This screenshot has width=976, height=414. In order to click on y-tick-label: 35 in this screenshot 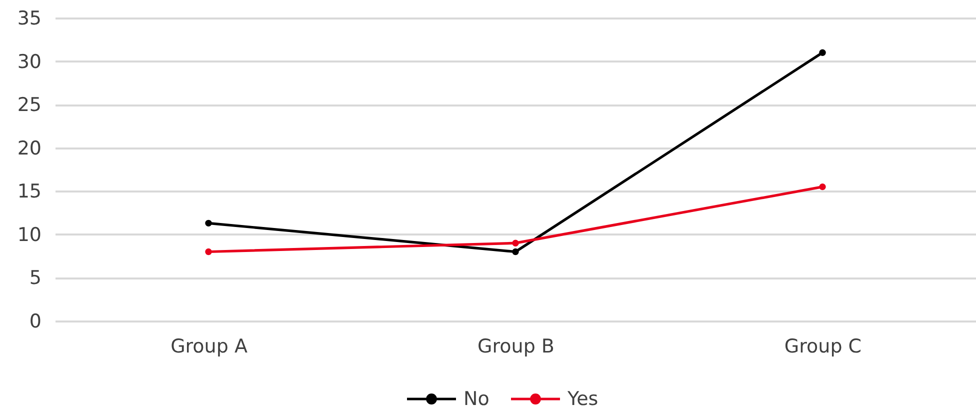, I will do `click(29, 19)`.